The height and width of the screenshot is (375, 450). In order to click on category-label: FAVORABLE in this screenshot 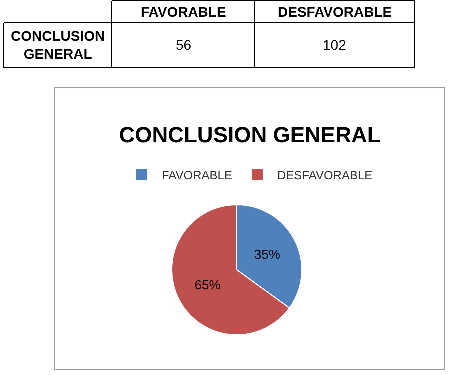, I will do `click(183, 12)`.